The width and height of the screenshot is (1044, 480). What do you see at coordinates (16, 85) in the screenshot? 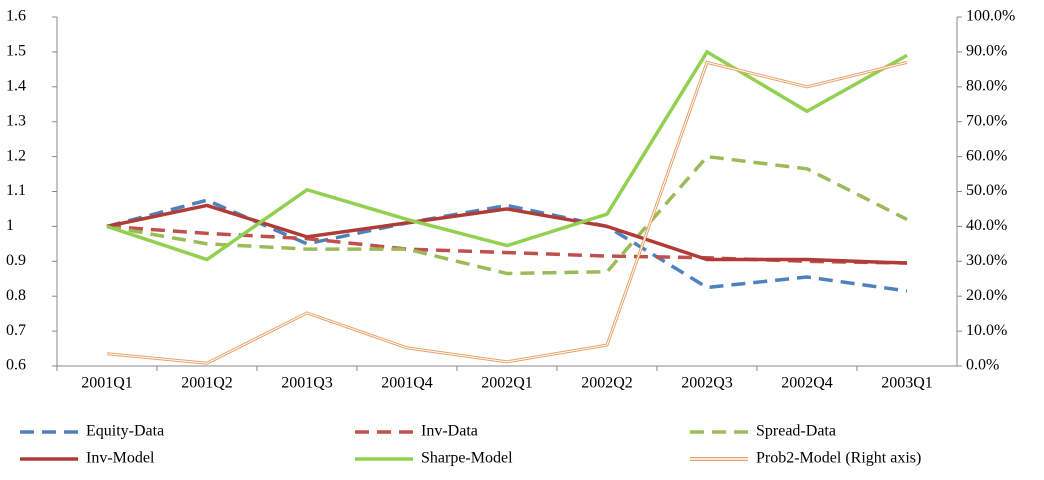
I see `y-tick-label: 1.4` at bounding box center [16, 85].